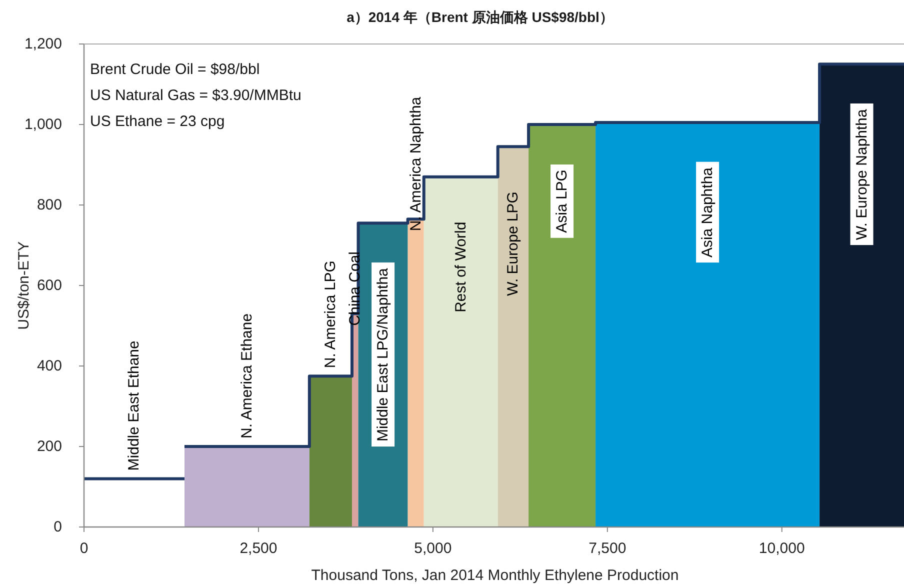  What do you see at coordinates (781, 548) in the screenshot?
I see `x-tick-label: 10,000` at bounding box center [781, 548].